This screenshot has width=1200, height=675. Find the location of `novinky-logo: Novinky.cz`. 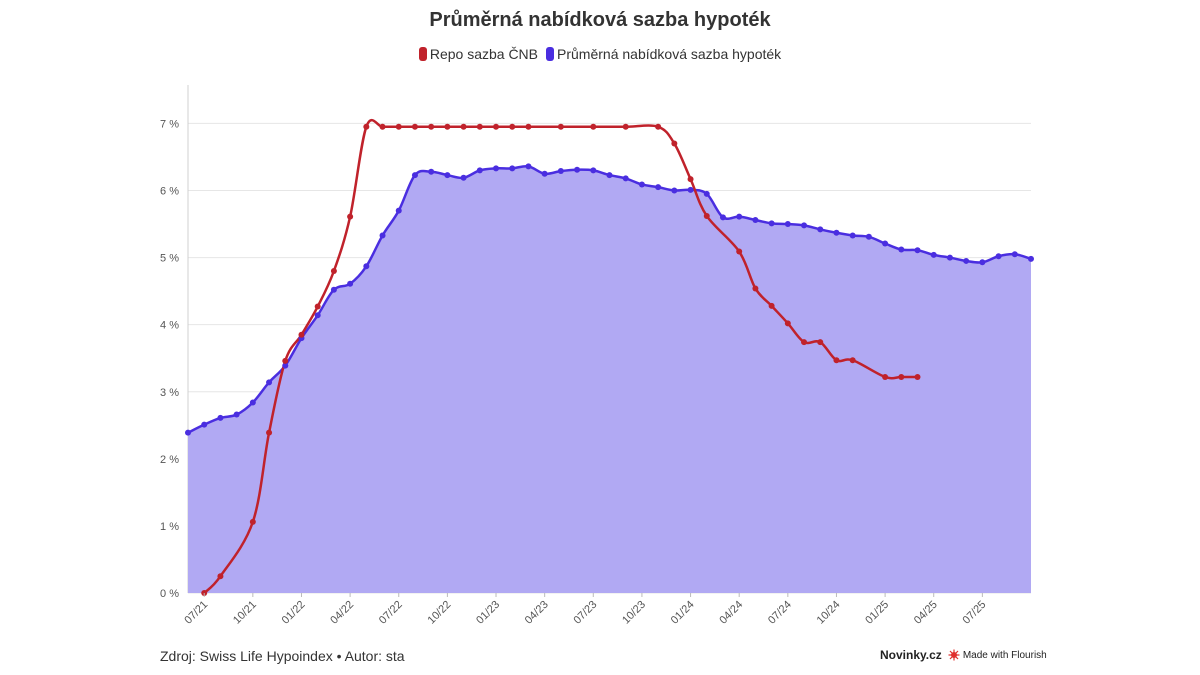

novinky-logo: Novinky.cz is located at coordinates (911, 655).